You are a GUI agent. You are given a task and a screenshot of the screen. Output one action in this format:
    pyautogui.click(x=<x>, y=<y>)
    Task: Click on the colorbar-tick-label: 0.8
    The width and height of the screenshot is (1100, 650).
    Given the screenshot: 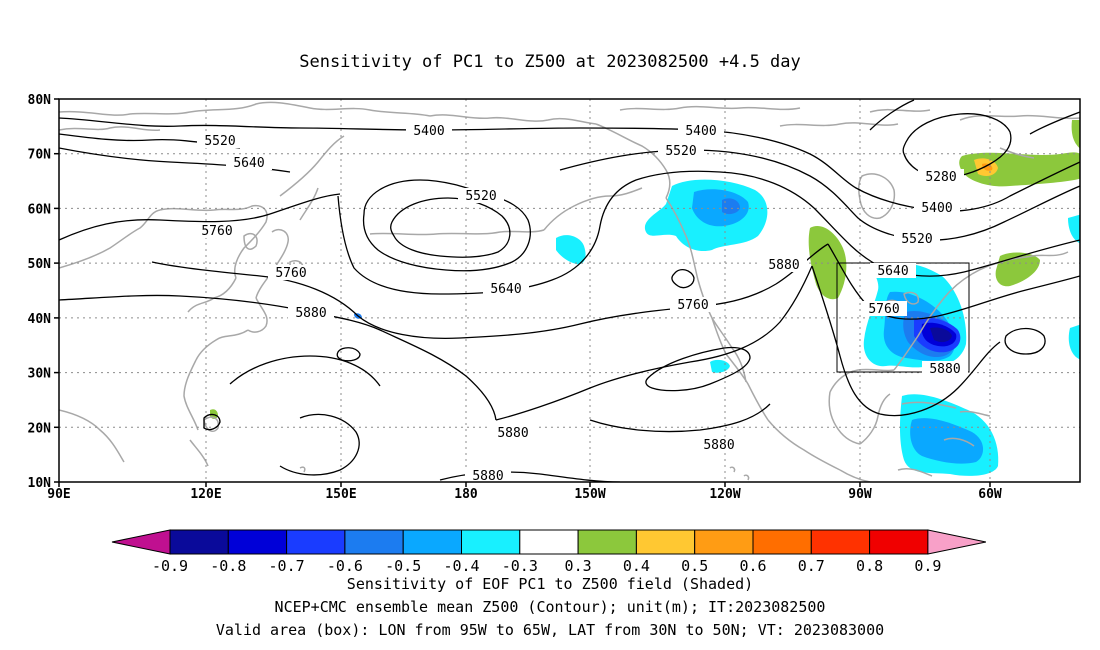 What is the action you would take?
    pyautogui.click(x=869, y=566)
    